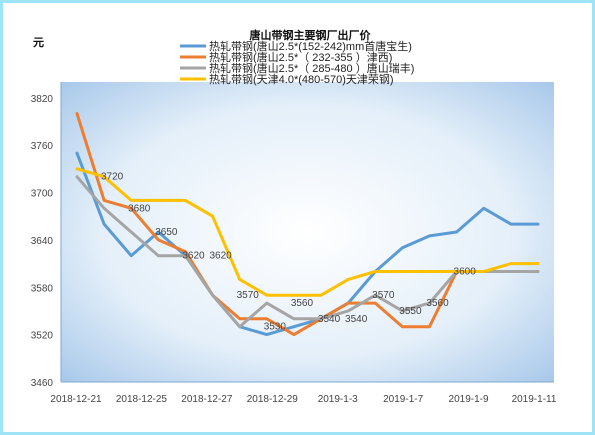 Image resolution: width=595 pixels, height=435 pixels. What do you see at coordinates (311, 35) in the screenshot?
I see `chart-title: 唐山带钢主要钢厂出厂价` at bounding box center [311, 35].